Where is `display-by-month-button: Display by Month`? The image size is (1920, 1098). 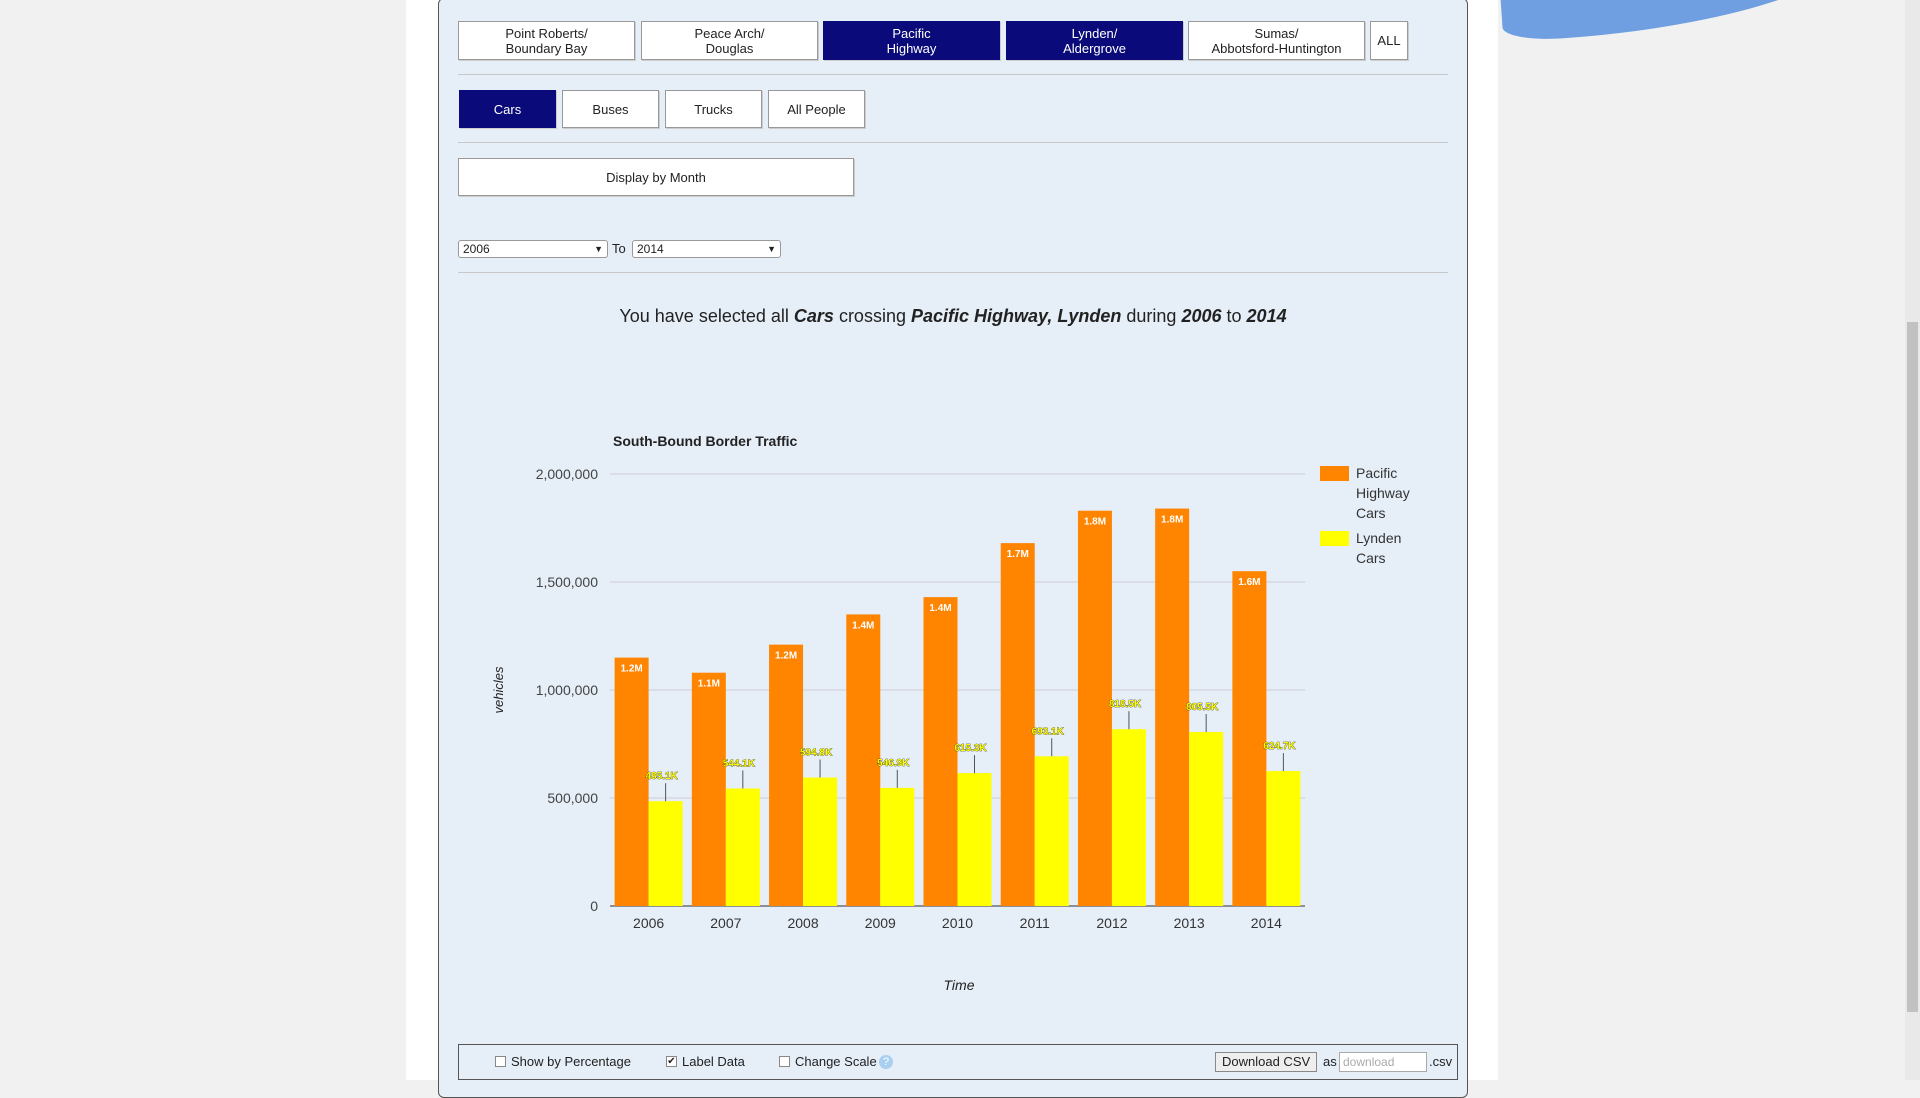
display-by-month-button: Display by Month is located at coordinates (656, 177).